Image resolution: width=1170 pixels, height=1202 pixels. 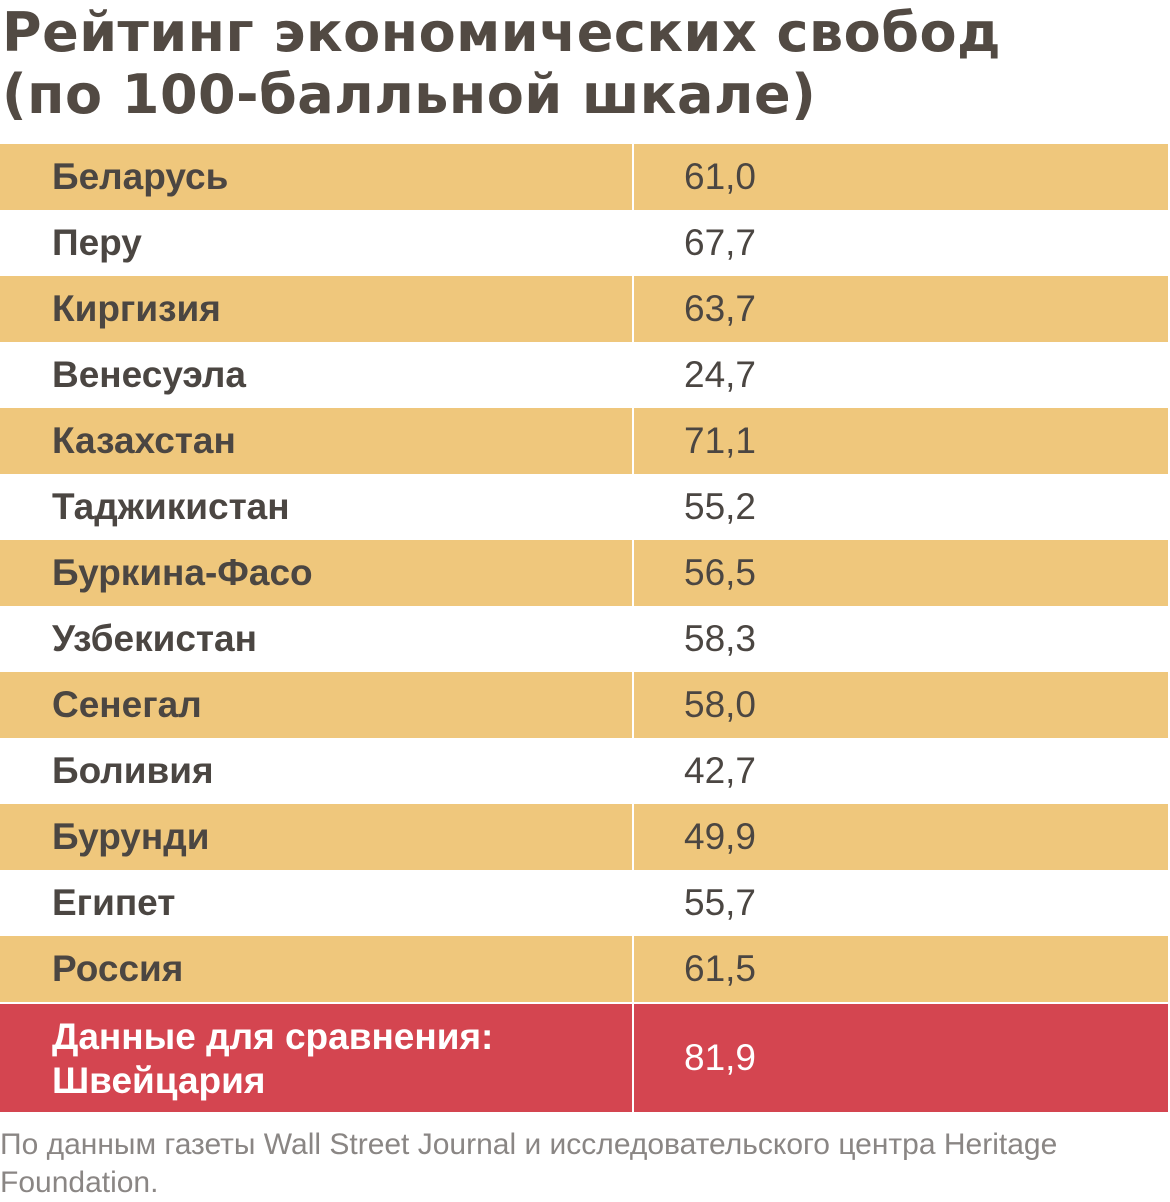 I want to click on country-name: Венесуэла, so click(x=149, y=374).